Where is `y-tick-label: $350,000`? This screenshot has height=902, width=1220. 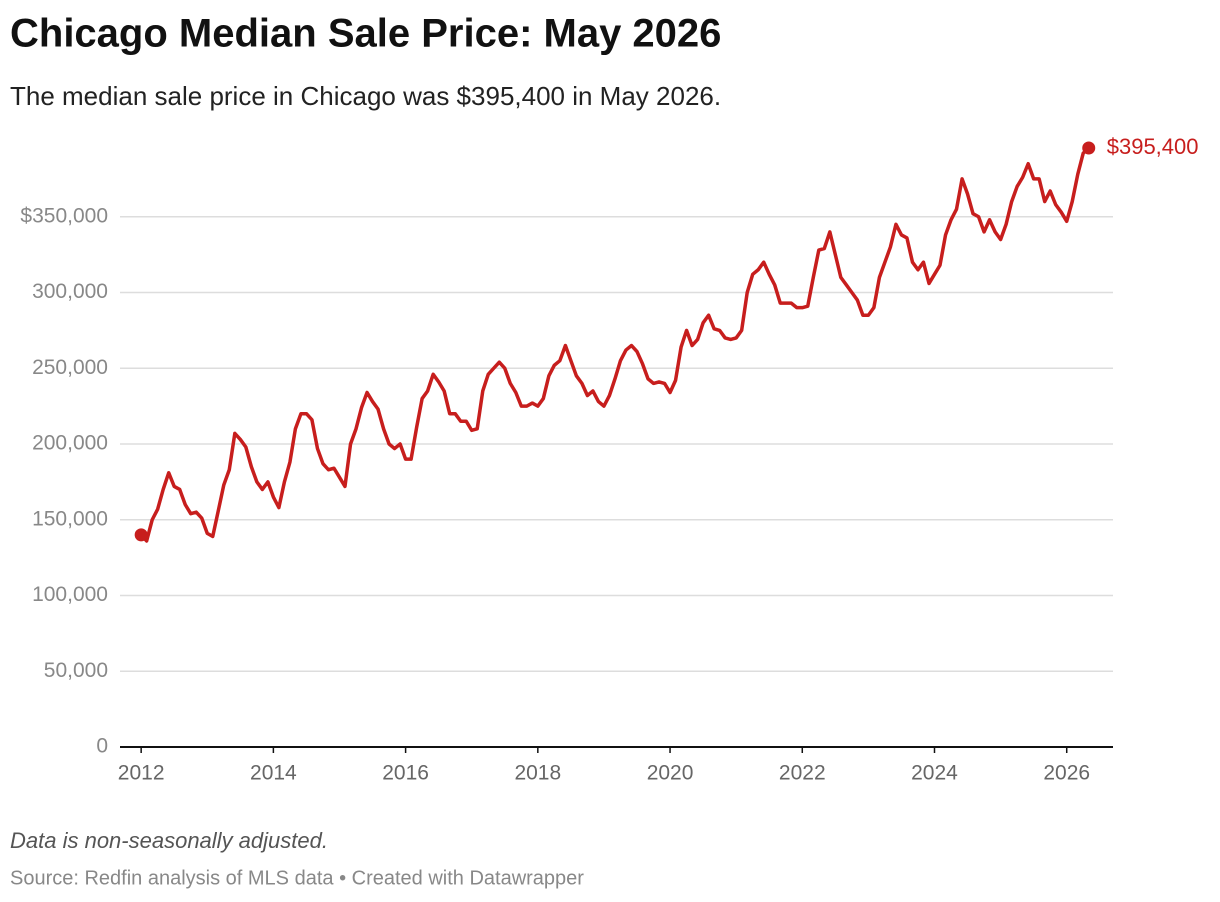
y-tick-label: $350,000 is located at coordinates (64, 215).